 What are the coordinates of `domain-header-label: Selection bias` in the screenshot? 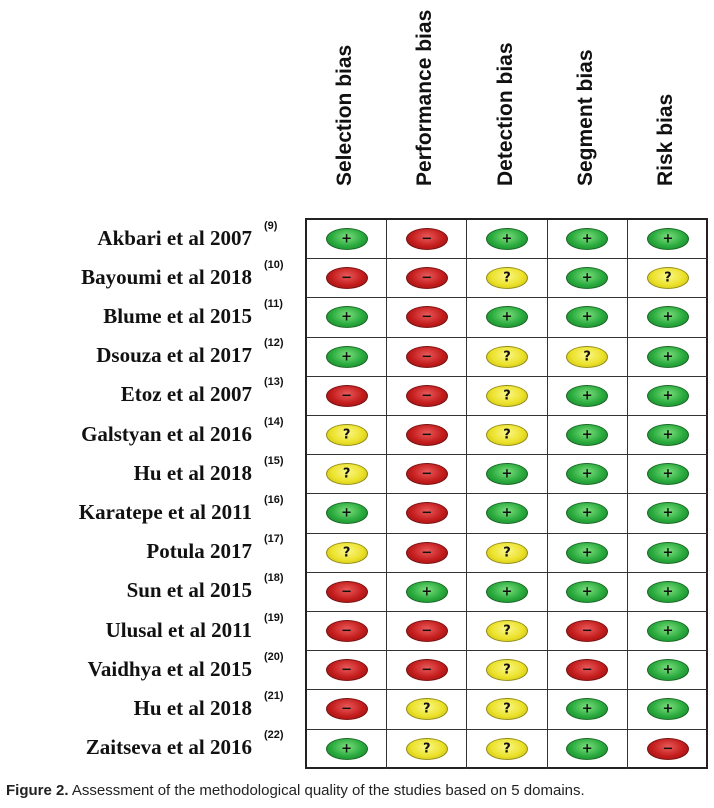 It's located at (345, 115).